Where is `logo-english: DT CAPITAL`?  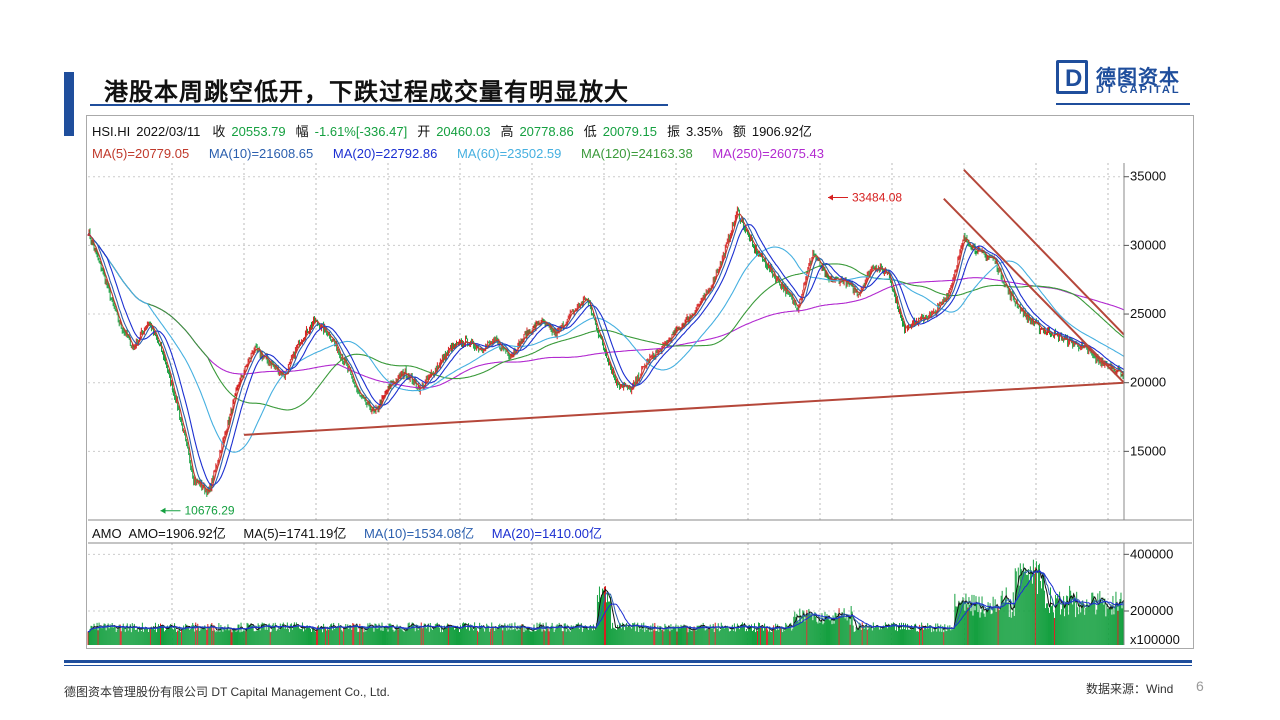 logo-english: DT CAPITAL is located at coordinates (1138, 90).